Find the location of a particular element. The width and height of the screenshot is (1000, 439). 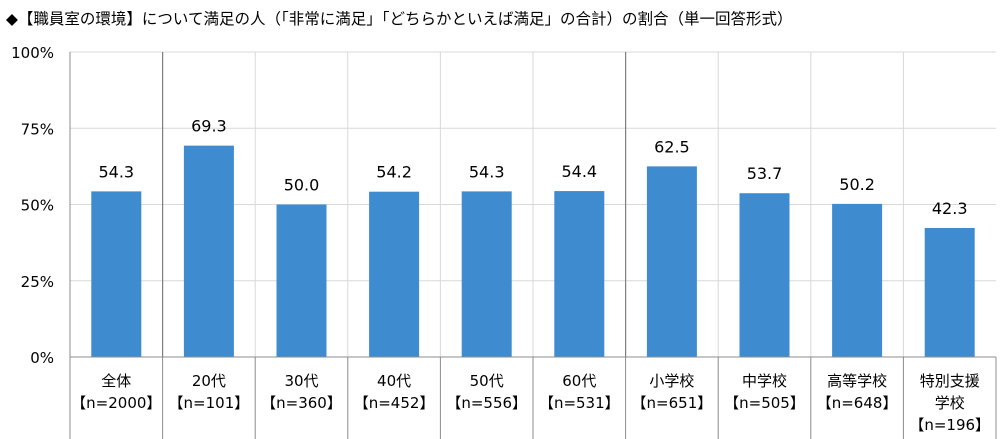

x-tick-label: 中学校 is located at coordinates (764, 381).